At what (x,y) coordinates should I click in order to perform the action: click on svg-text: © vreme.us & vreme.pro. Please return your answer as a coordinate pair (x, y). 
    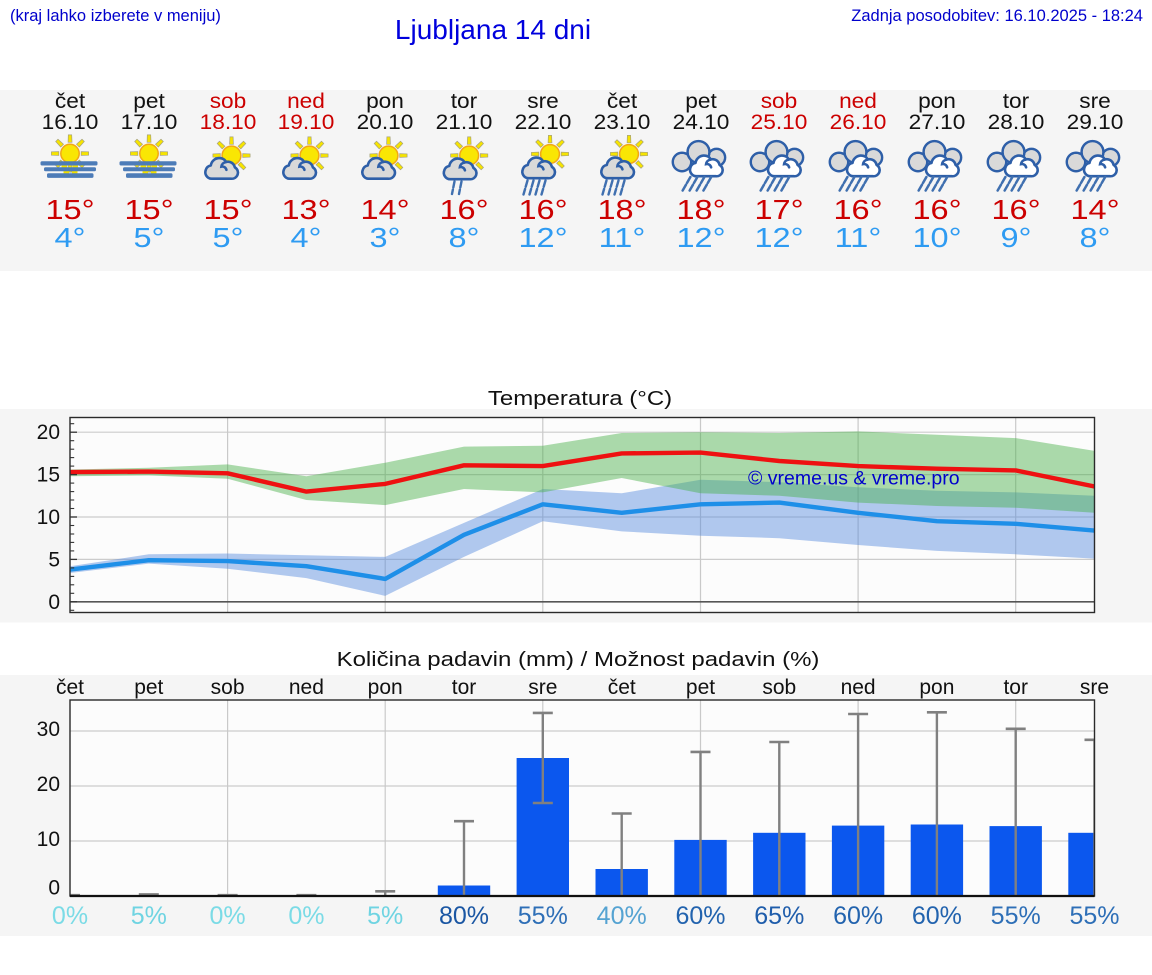
    Looking at the image, I should click on (854, 479).